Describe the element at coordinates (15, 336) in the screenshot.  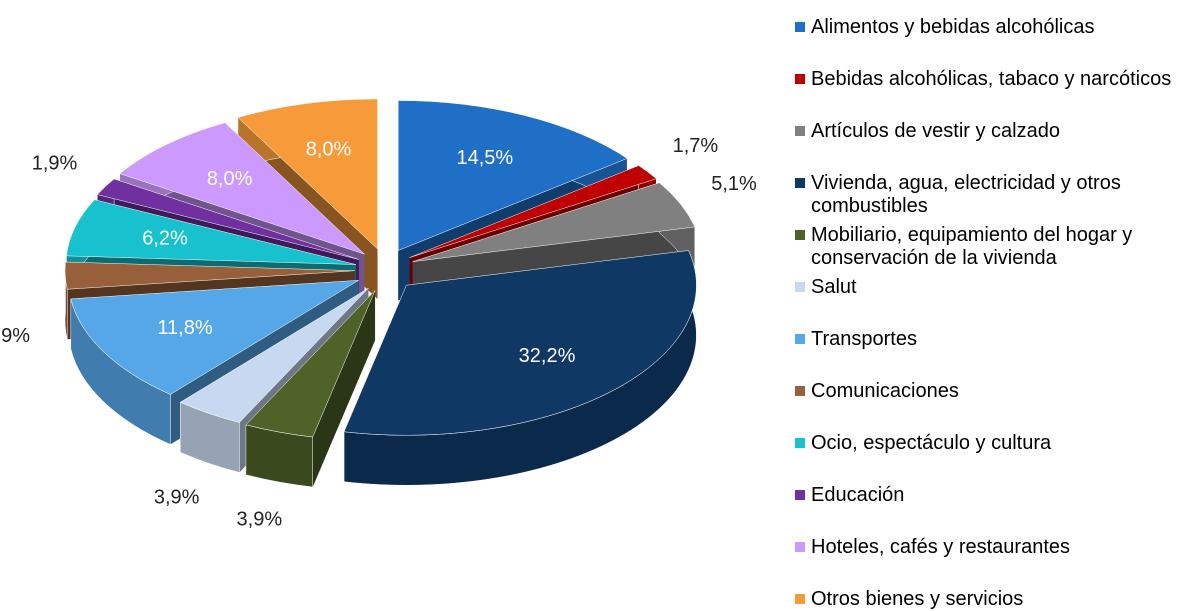
I see `data-label: 2,9%` at that location.